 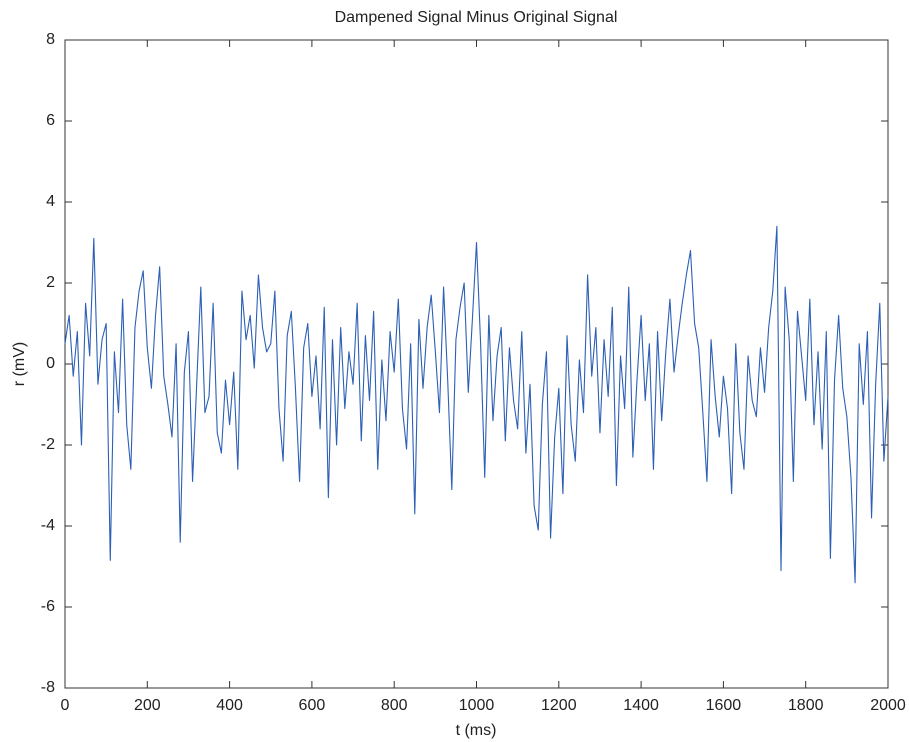 What do you see at coordinates (724, 705) in the screenshot?
I see `x-tick-label: 1600` at bounding box center [724, 705].